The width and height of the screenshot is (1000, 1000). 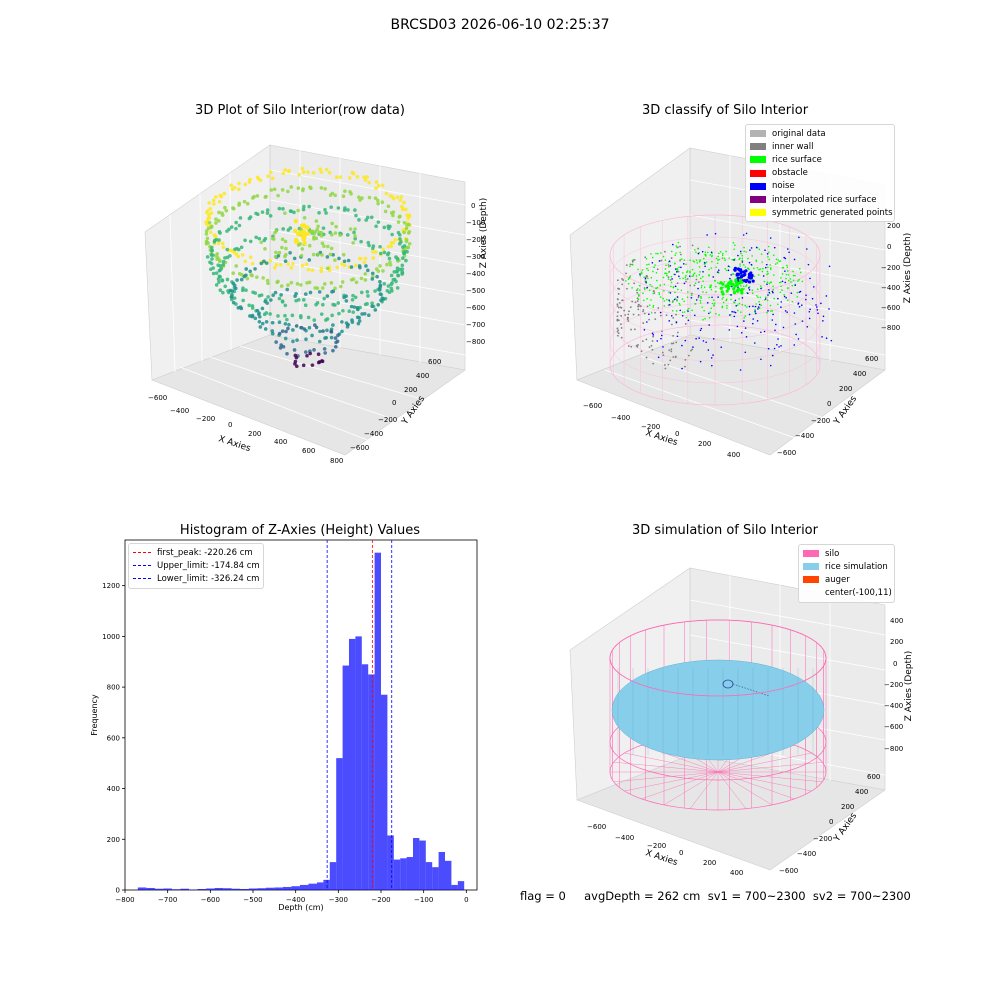 What do you see at coordinates (387, 420) in the screenshot?
I see `plot1-ytick: −200` at bounding box center [387, 420].